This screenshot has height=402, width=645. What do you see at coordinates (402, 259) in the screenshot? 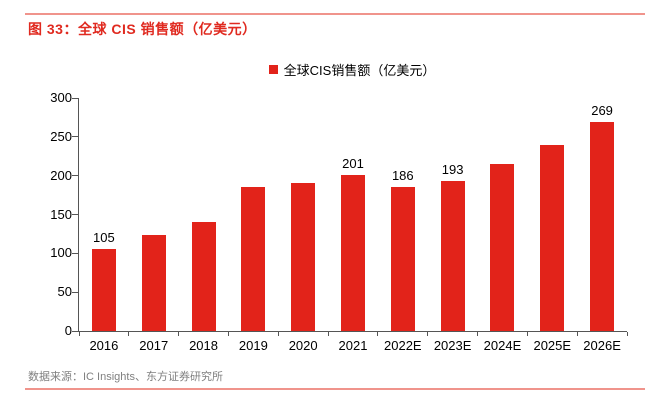
I see `bar-2022E` at bounding box center [402, 259].